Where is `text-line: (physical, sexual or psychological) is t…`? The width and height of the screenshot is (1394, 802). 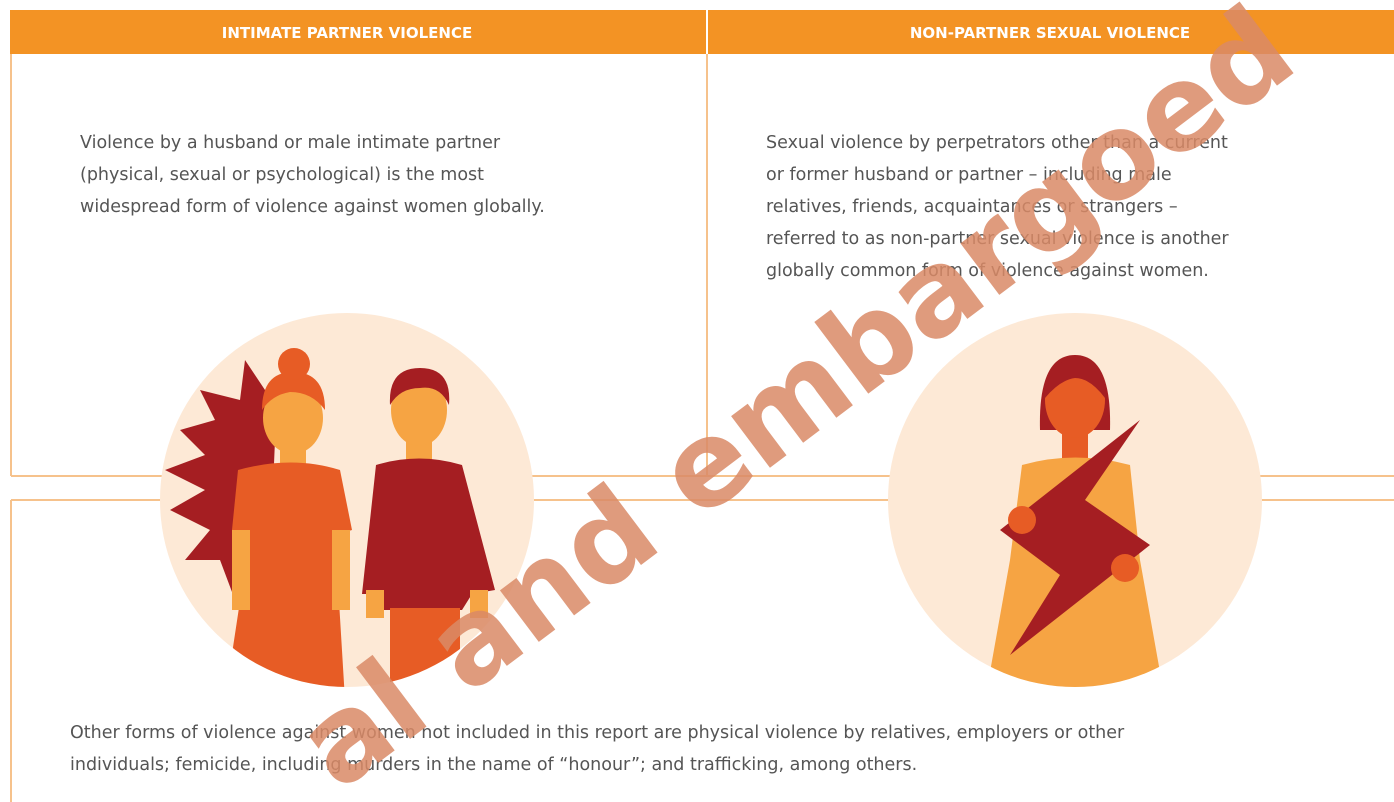 text-line: (physical, sexual or psychological) is t… is located at coordinates (282, 175).